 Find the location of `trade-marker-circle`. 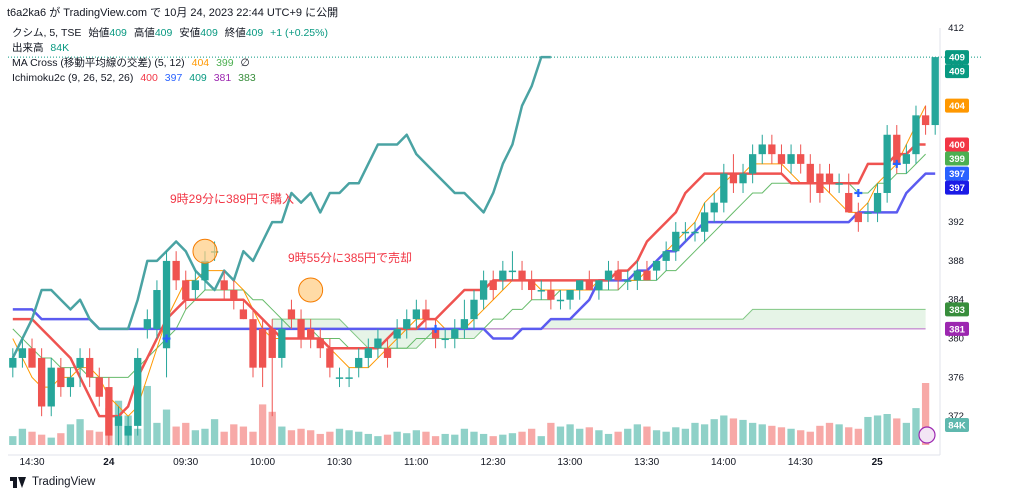

trade-marker-circle is located at coordinates (311, 290).